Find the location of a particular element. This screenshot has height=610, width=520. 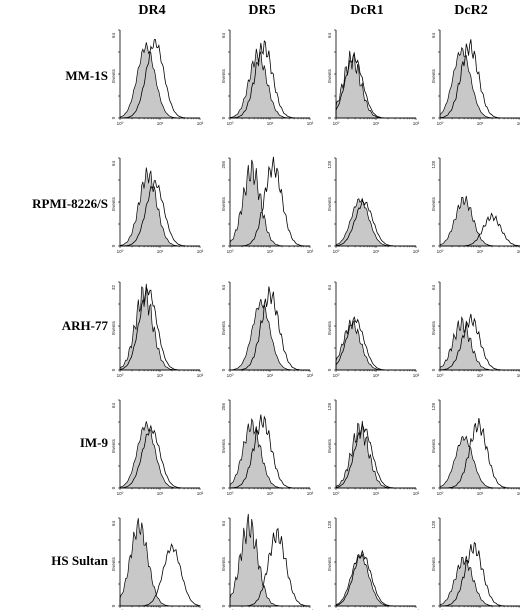

panel-im-9-dr5: 256 0 Events 10⁰ 10¹ 10² is located at coordinates (267, 447).